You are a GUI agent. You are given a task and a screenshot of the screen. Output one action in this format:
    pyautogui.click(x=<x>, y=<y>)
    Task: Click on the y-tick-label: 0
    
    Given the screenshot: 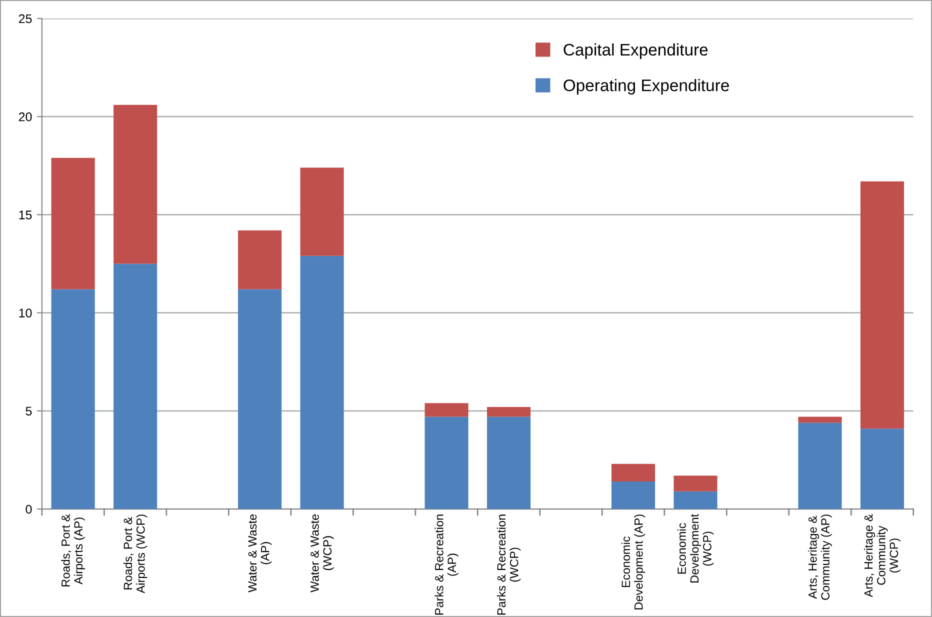 What is the action you would take?
    pyautogui.click(x=29, y=509)
    